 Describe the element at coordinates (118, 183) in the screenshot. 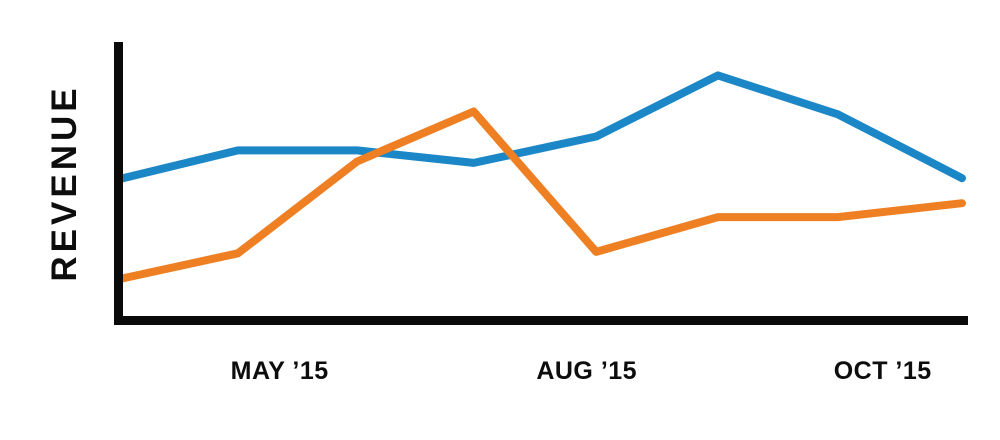

I see `y-axis-line` at that location.